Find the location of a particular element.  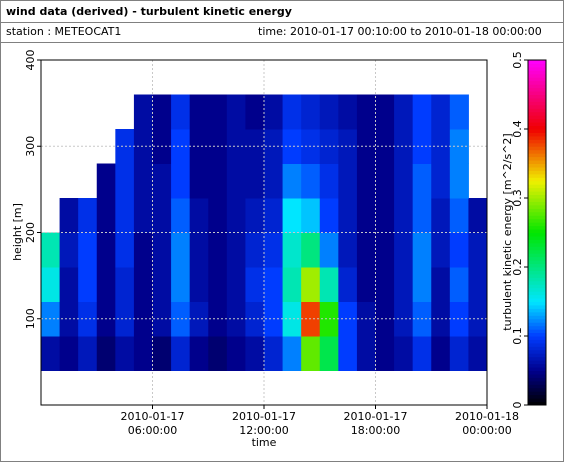

y-tick-label: 300 is located at coordinates (30, 146).